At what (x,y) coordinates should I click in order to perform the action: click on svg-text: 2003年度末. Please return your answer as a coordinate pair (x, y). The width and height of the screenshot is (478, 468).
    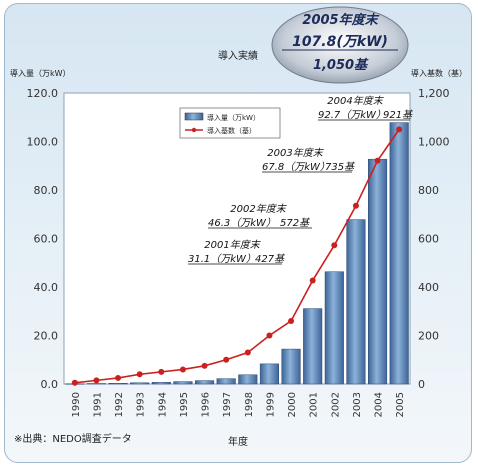
    Looking at the image, I should click on (295, 153).